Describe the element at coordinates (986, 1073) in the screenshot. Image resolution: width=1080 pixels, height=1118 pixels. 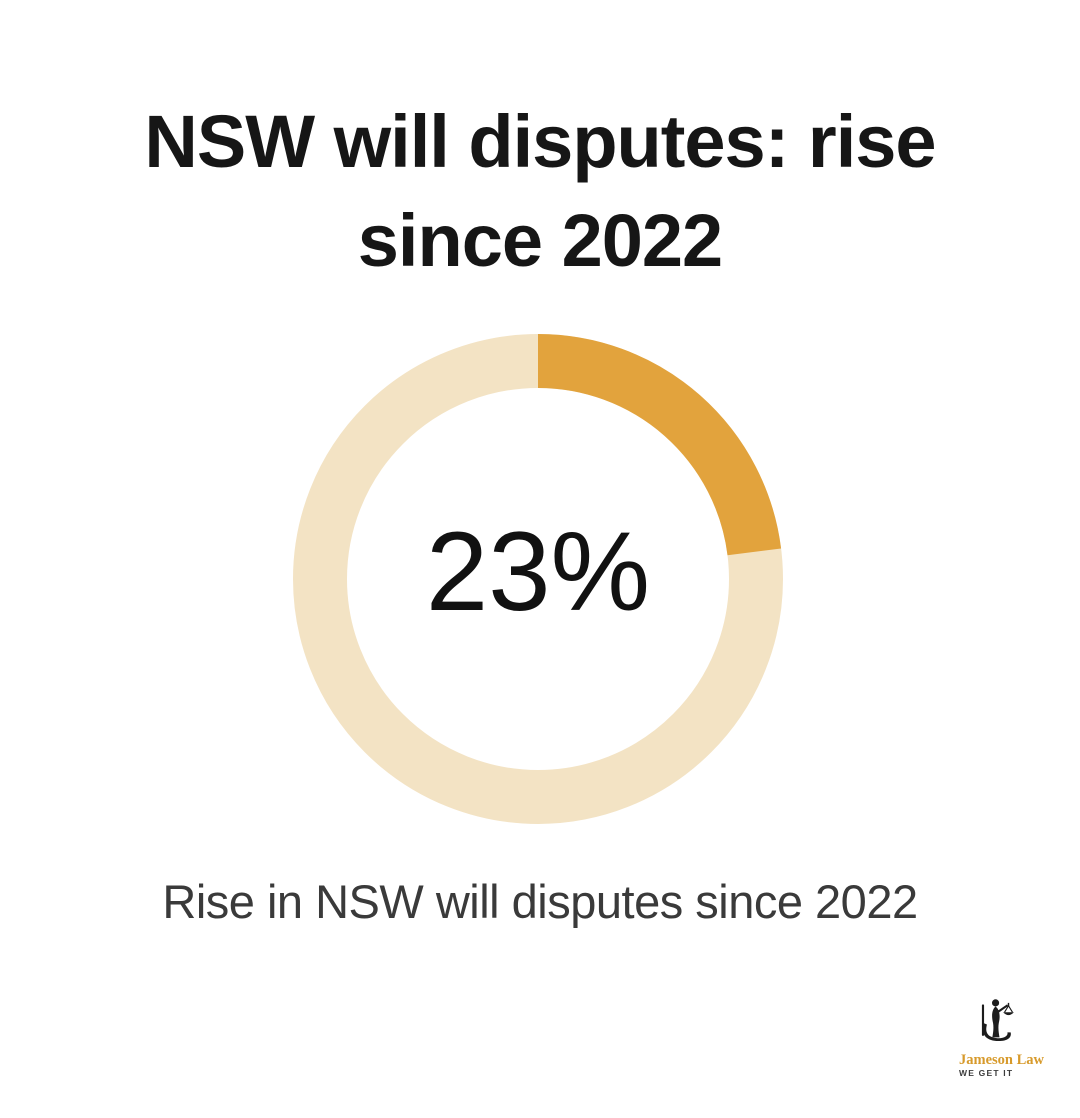
I see `brand-tagline: WE GET IT` at that location.